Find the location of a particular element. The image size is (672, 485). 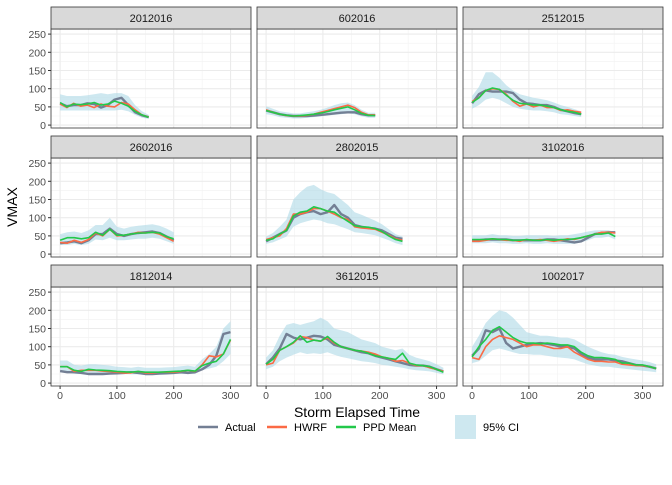

legend-item-ppd: PPD Mean is located at coordinates (376, 428).